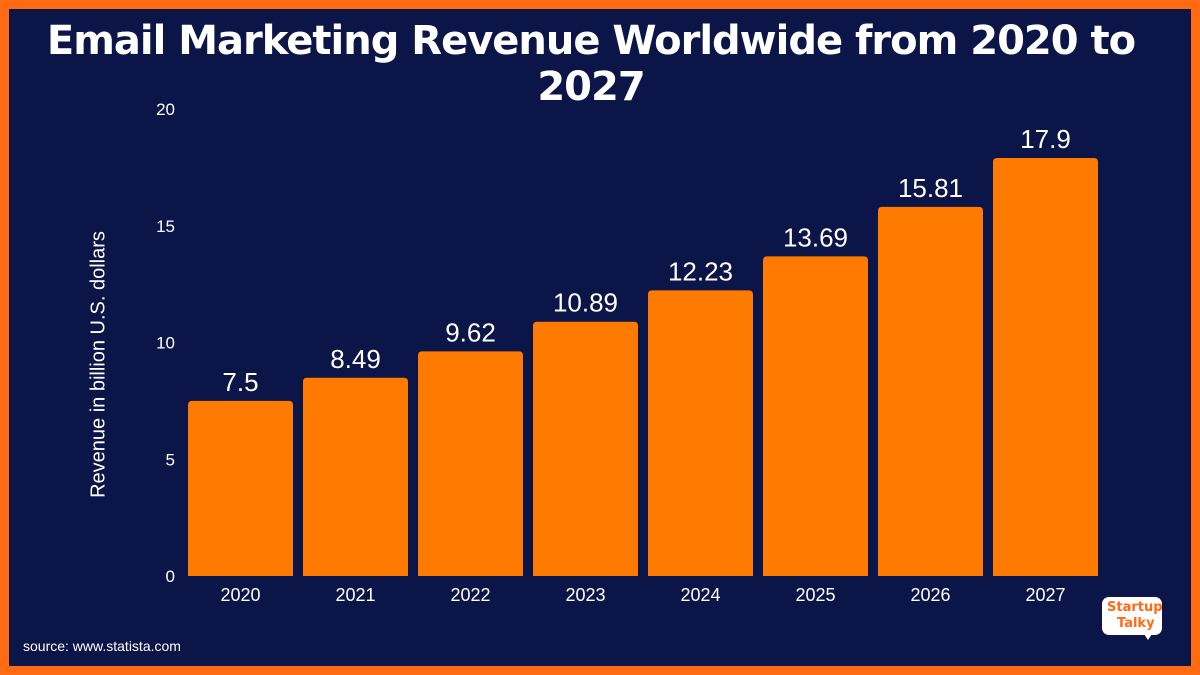  Describe the element at coordinates (585, 595) in the screenshot. I see `x-tick-label: 2023` at that location.